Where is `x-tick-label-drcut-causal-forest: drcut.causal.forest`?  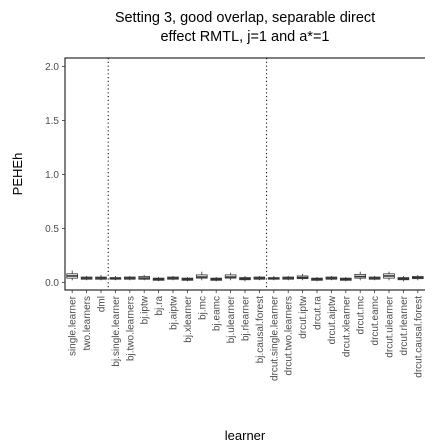
x-tick-label-drcut-causal-forest: drcut.causal.forest is located at coordinates (418, 337).